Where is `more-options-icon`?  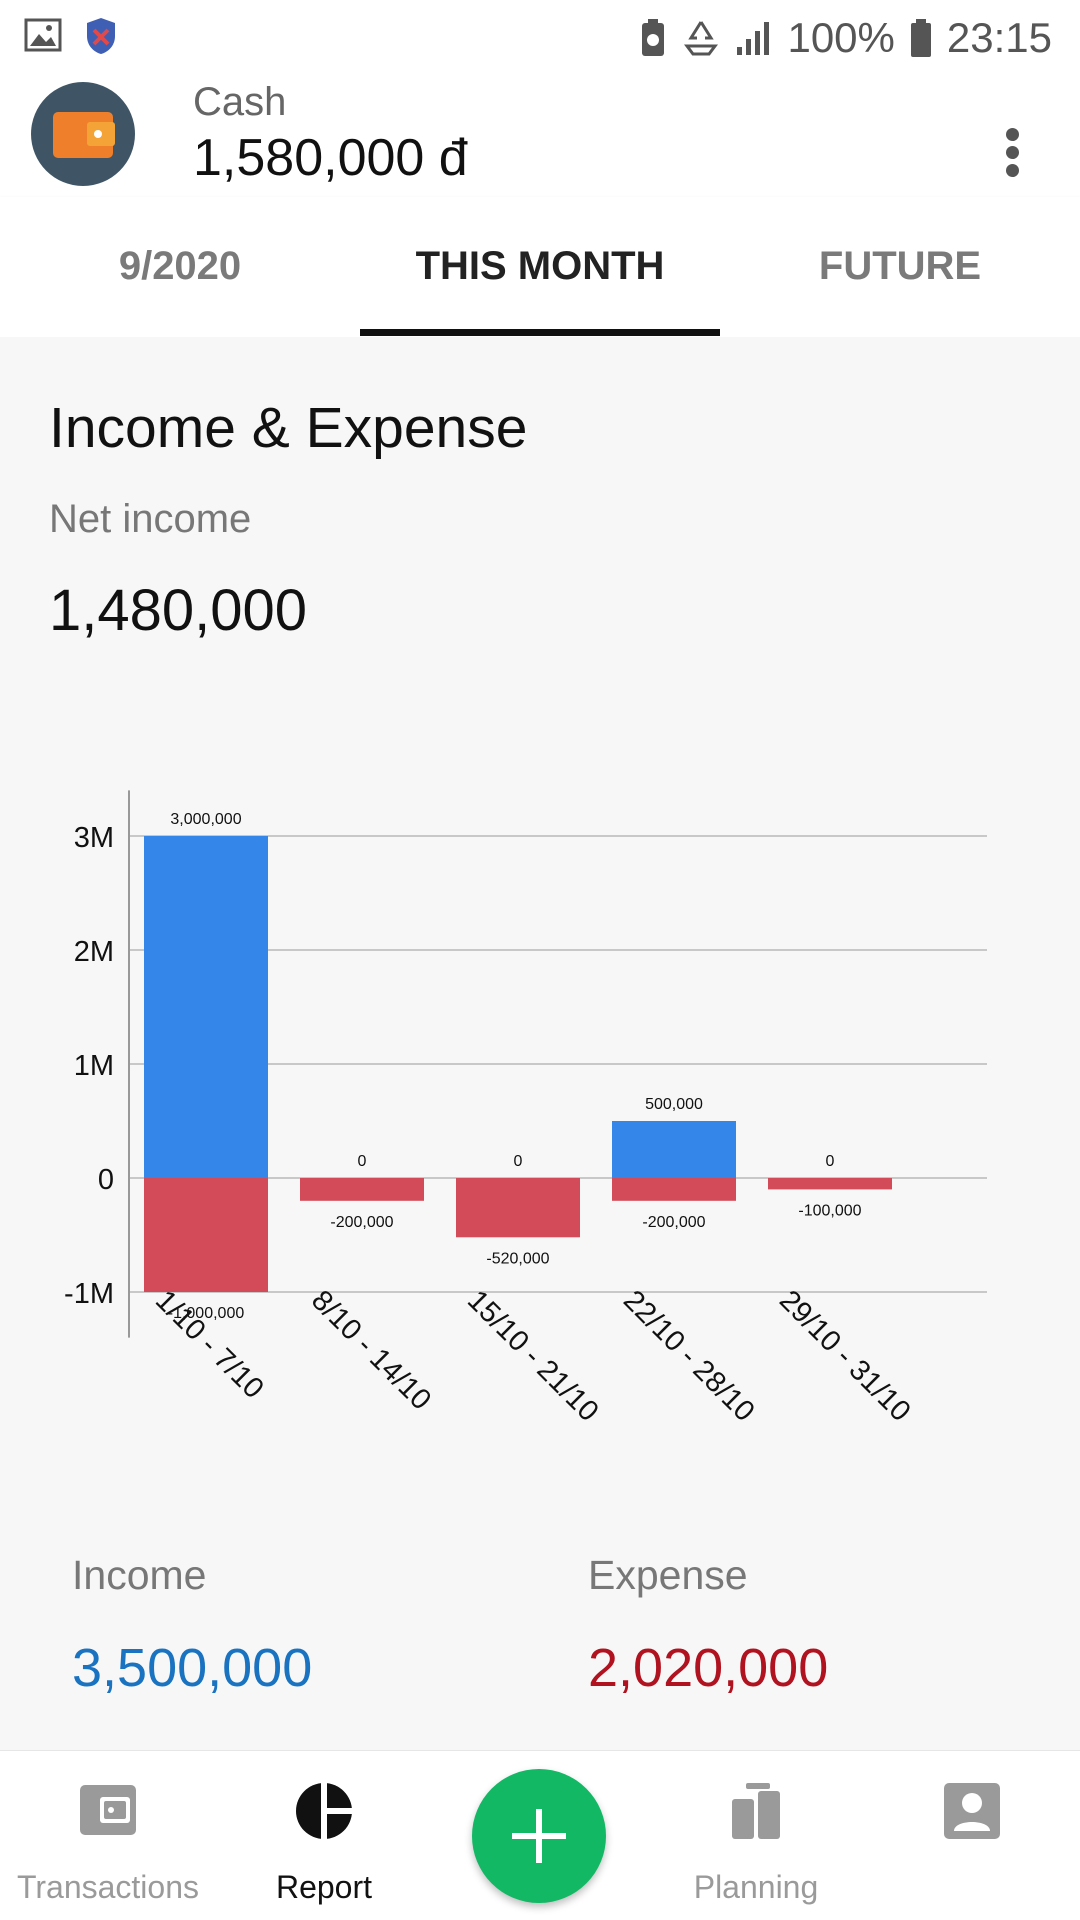 more-options-icon is located at coordinates (1014, 153).